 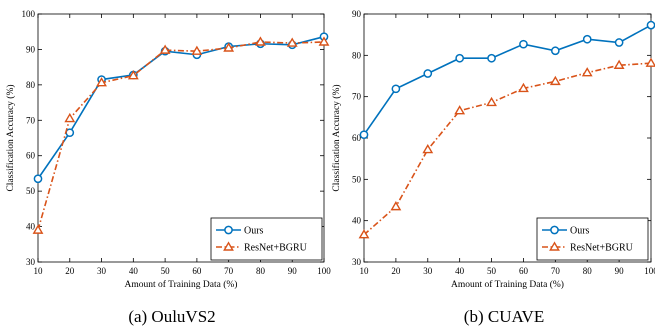 What do you see at coordinates (171, 316) in the screenshot?
I see `subfigure-caption: (a) OuluVS2` at bounding box center [171, 316].